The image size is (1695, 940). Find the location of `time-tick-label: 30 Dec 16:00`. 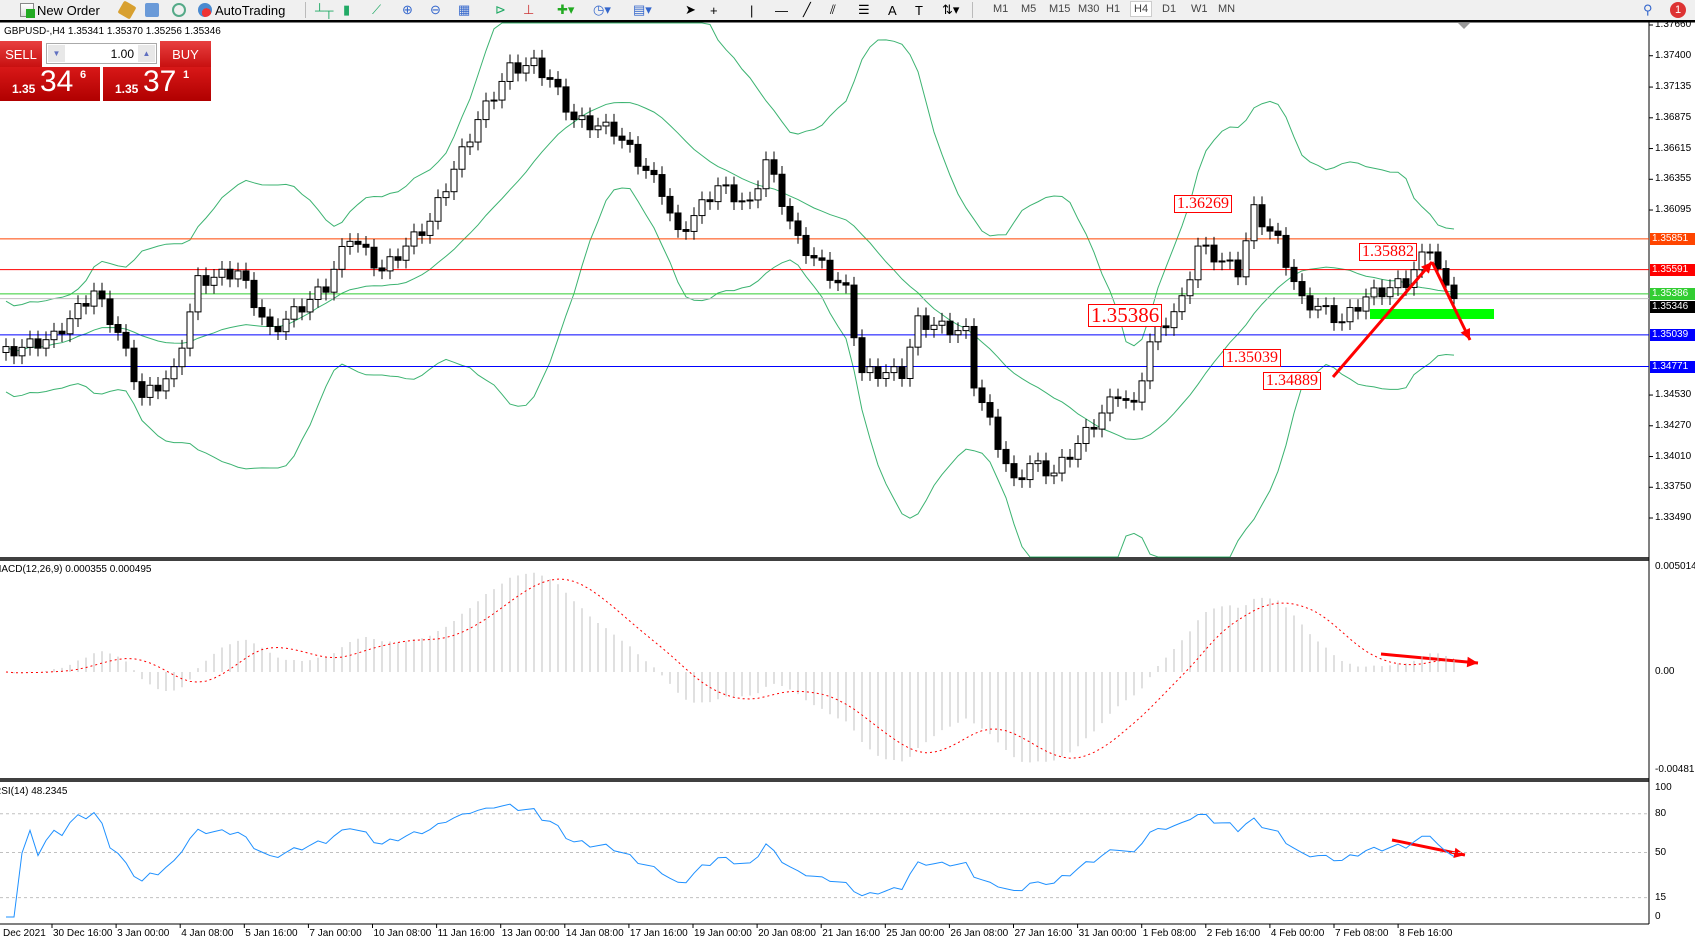

time-tick-label: 30 Dec 16:00 is located at coordinates (83, 933).